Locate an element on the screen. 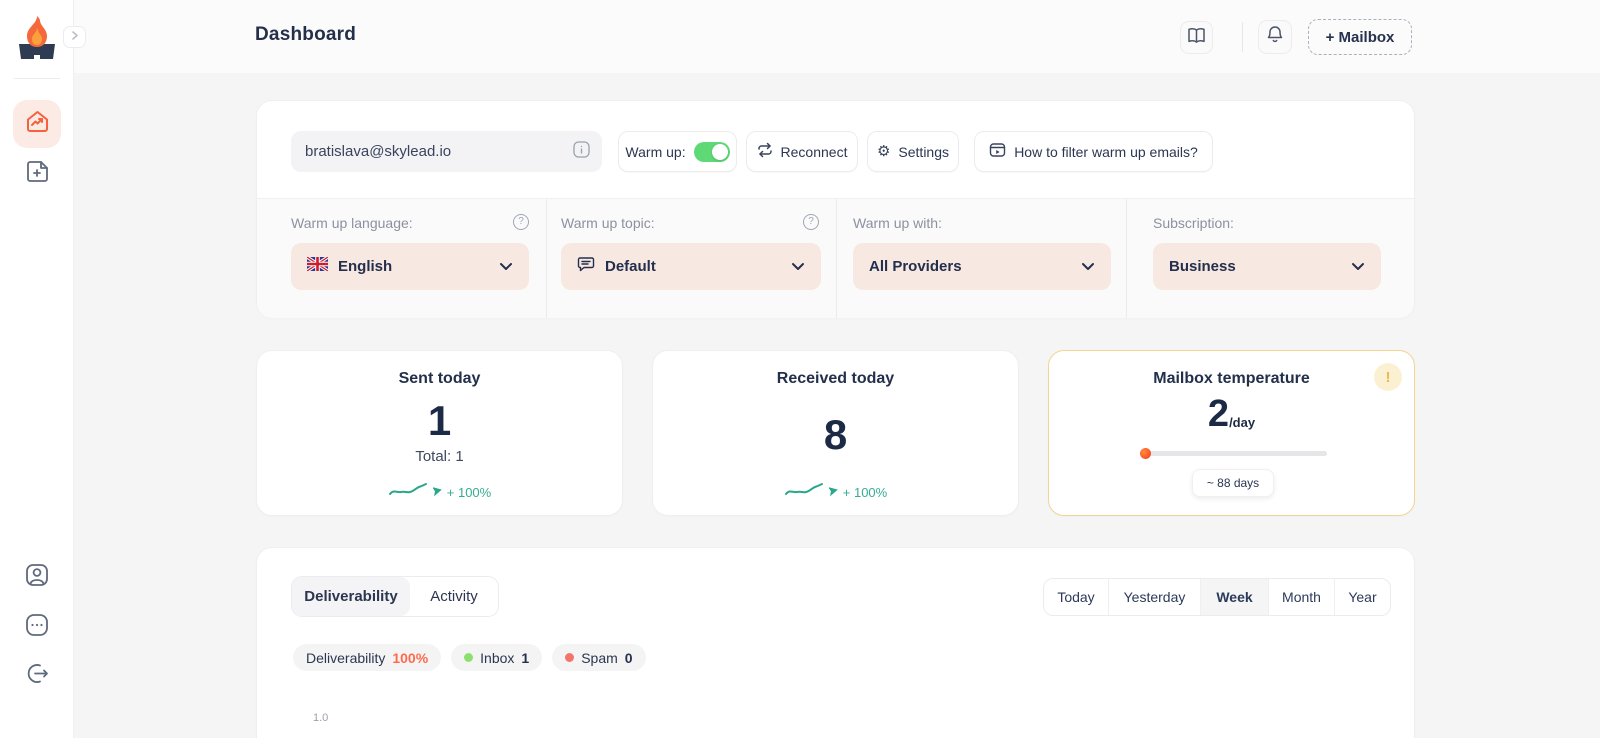 The width and height of the screenshot is (1600, 738). gear-icon: ⚙ is located at coordinates (883, 151).